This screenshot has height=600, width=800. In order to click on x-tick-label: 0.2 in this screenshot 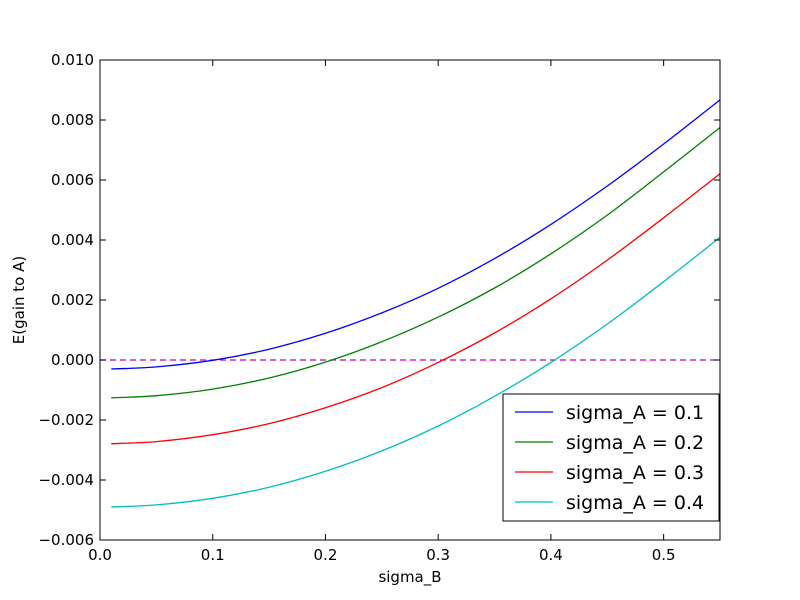, I will do `click(326, 555)`.